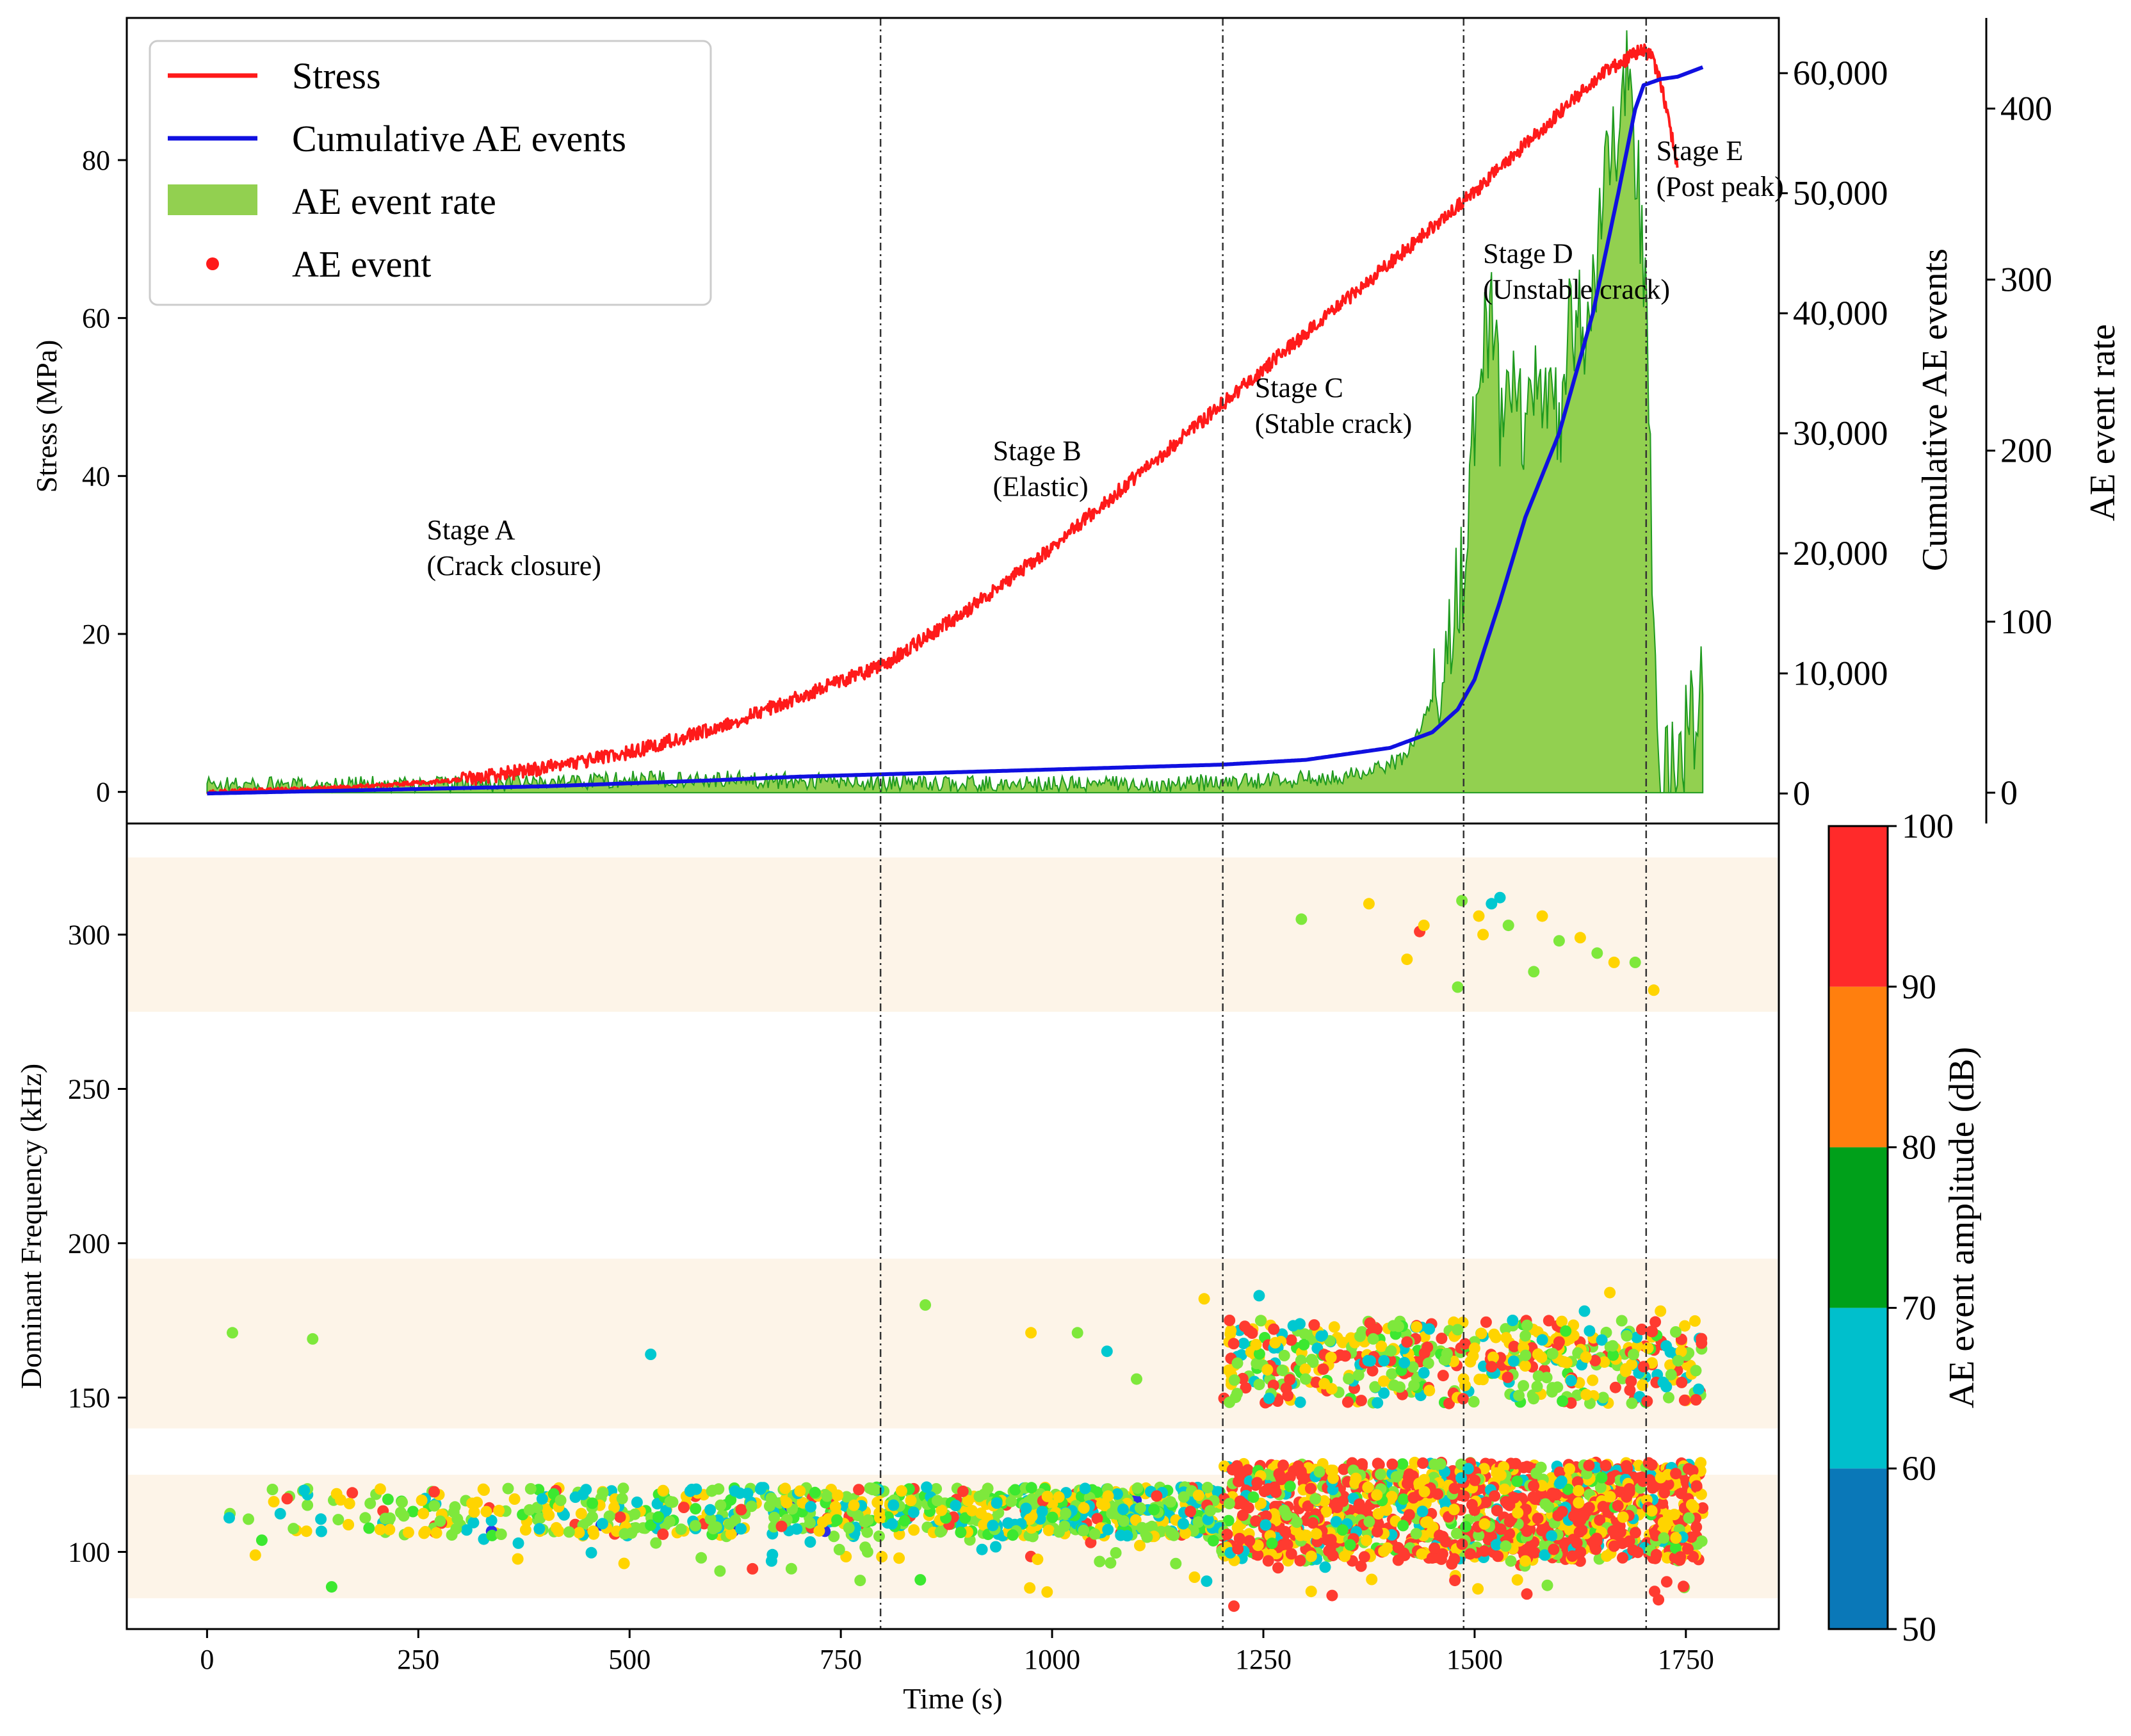 The width and height of the screenshot is (2131, 1736). I want to click on time-axis-label: Time (s), so click(953, 1698).